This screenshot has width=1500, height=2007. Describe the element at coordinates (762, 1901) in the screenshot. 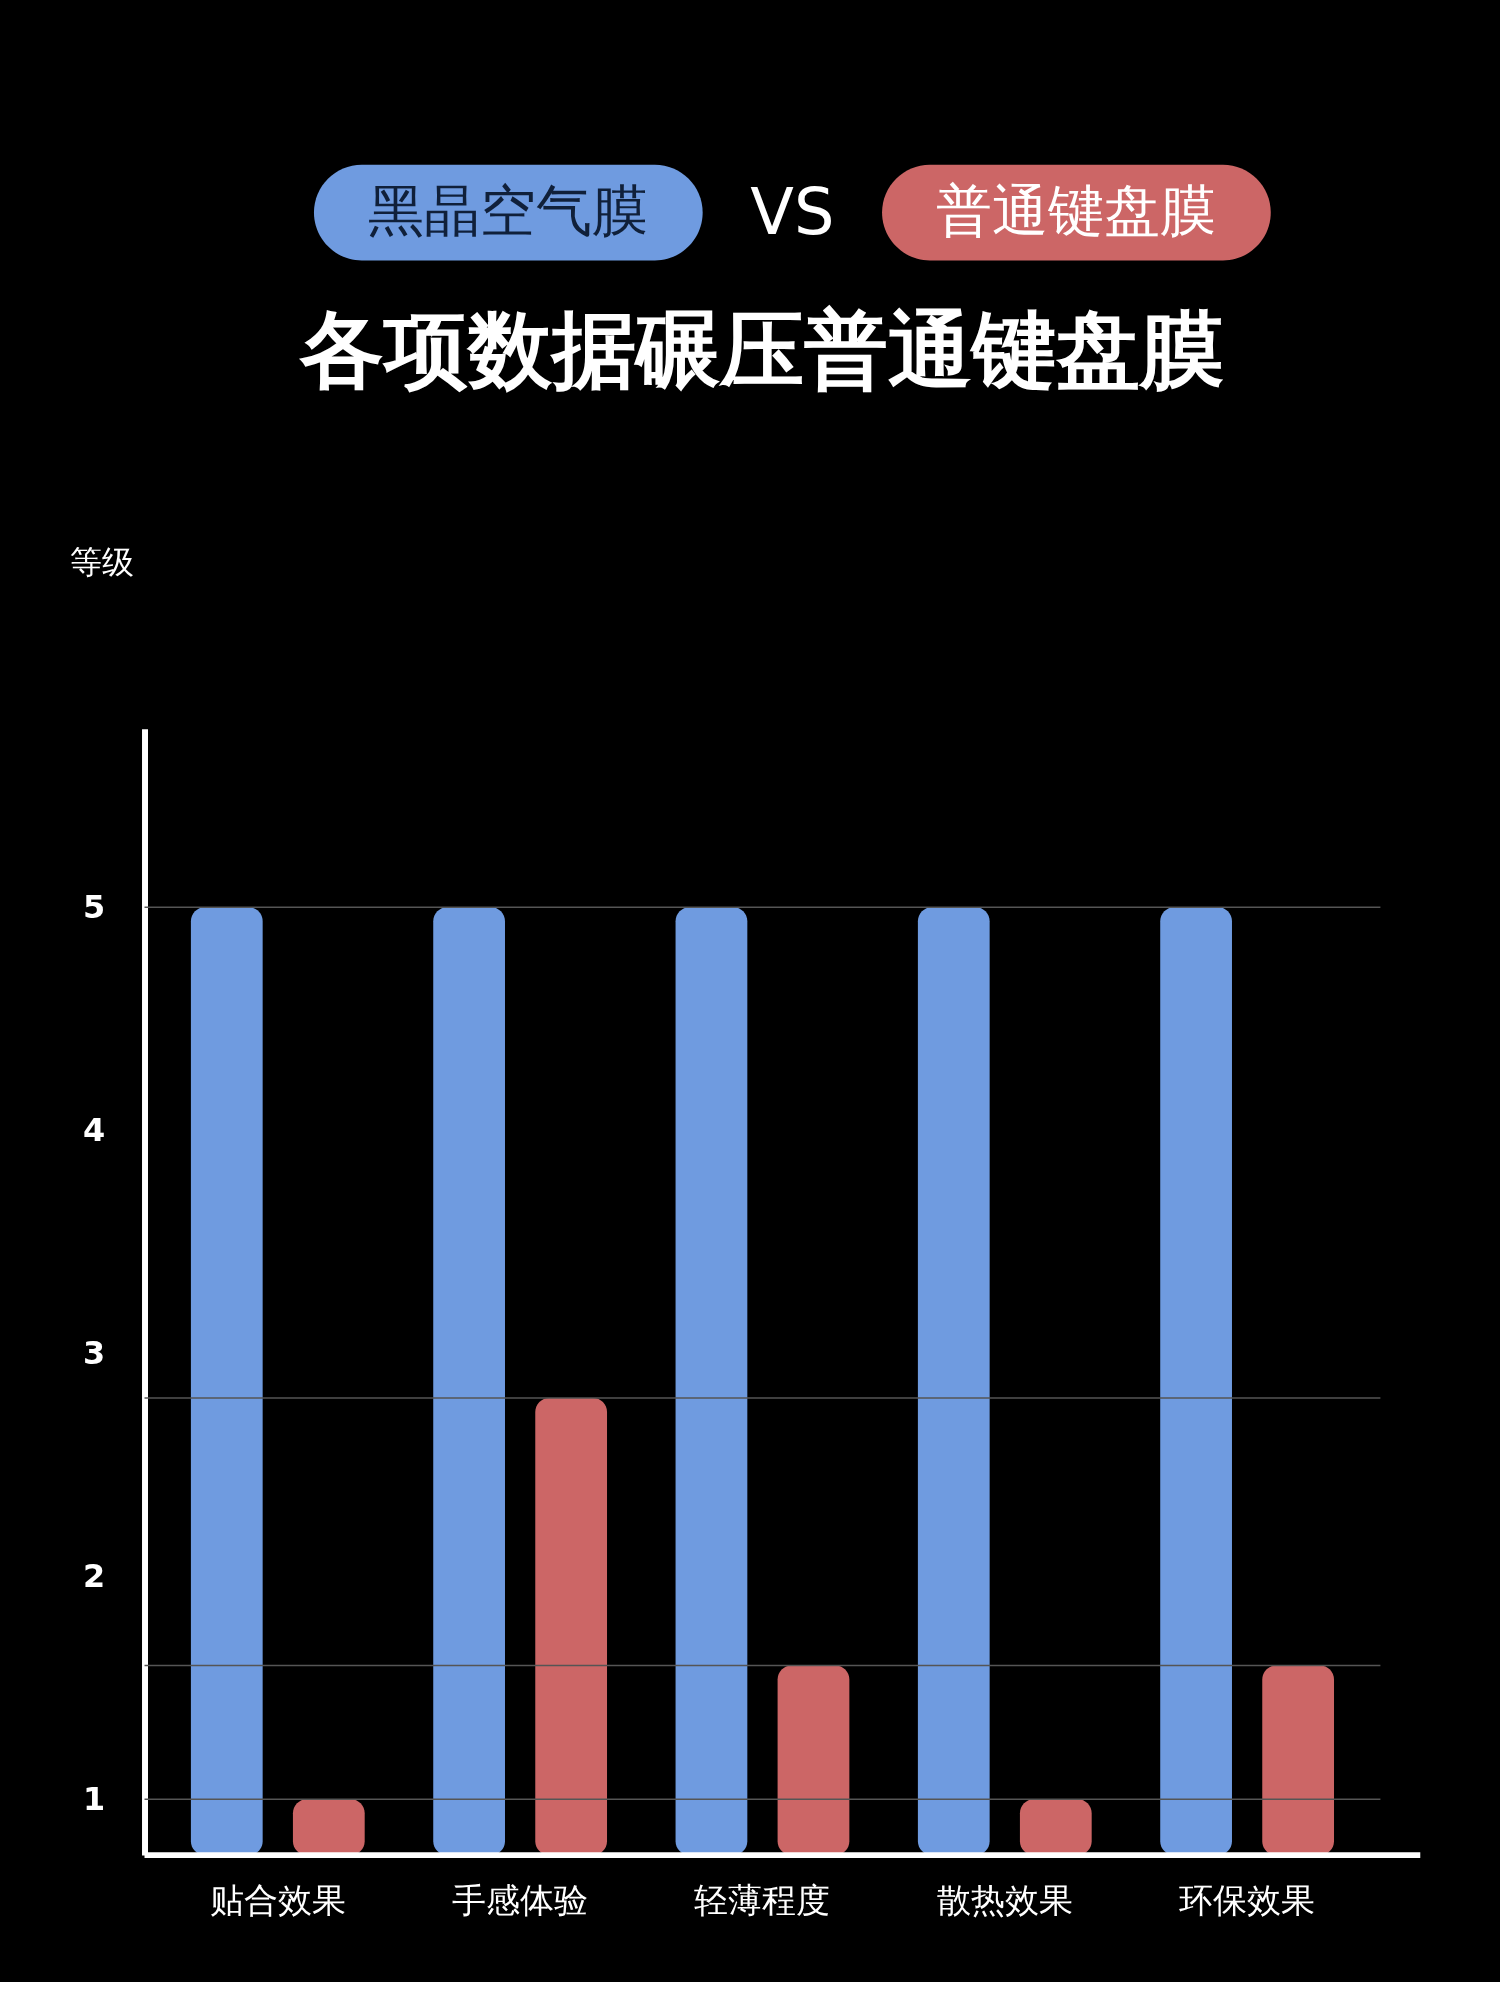

I see `x-tick-label: 轻薄程度` at that location.